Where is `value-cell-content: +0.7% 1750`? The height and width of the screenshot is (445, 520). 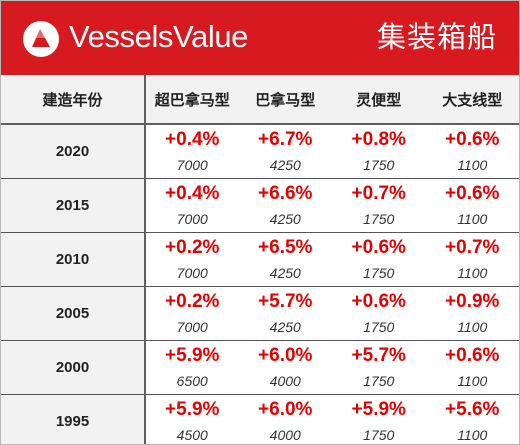
value-cell-content: +0.7% 1750 is located at coordinates (379, 205).